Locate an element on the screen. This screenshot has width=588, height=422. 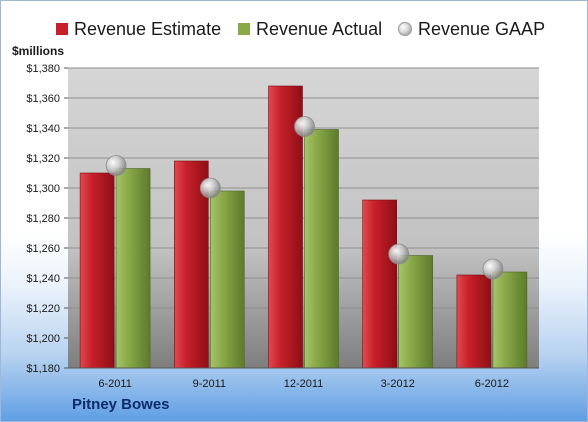
y-tick-label: $1,300 is located at coordinates (43, 189).